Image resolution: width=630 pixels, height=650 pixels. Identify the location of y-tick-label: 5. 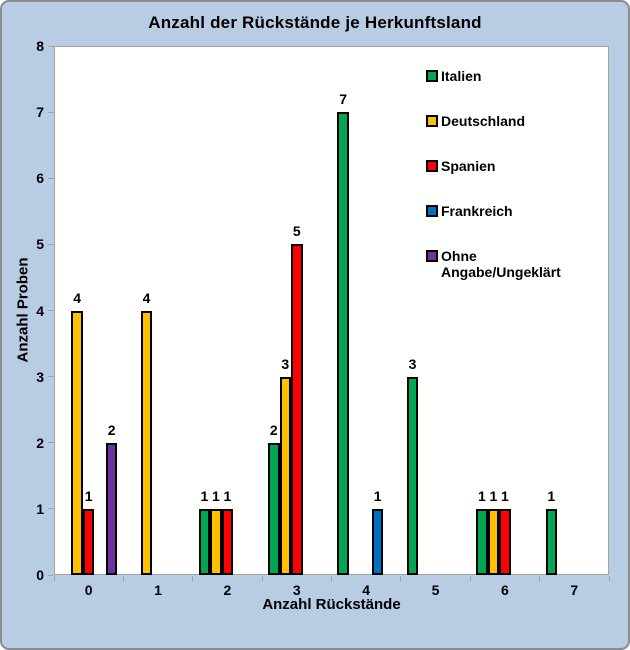
(40, 244).